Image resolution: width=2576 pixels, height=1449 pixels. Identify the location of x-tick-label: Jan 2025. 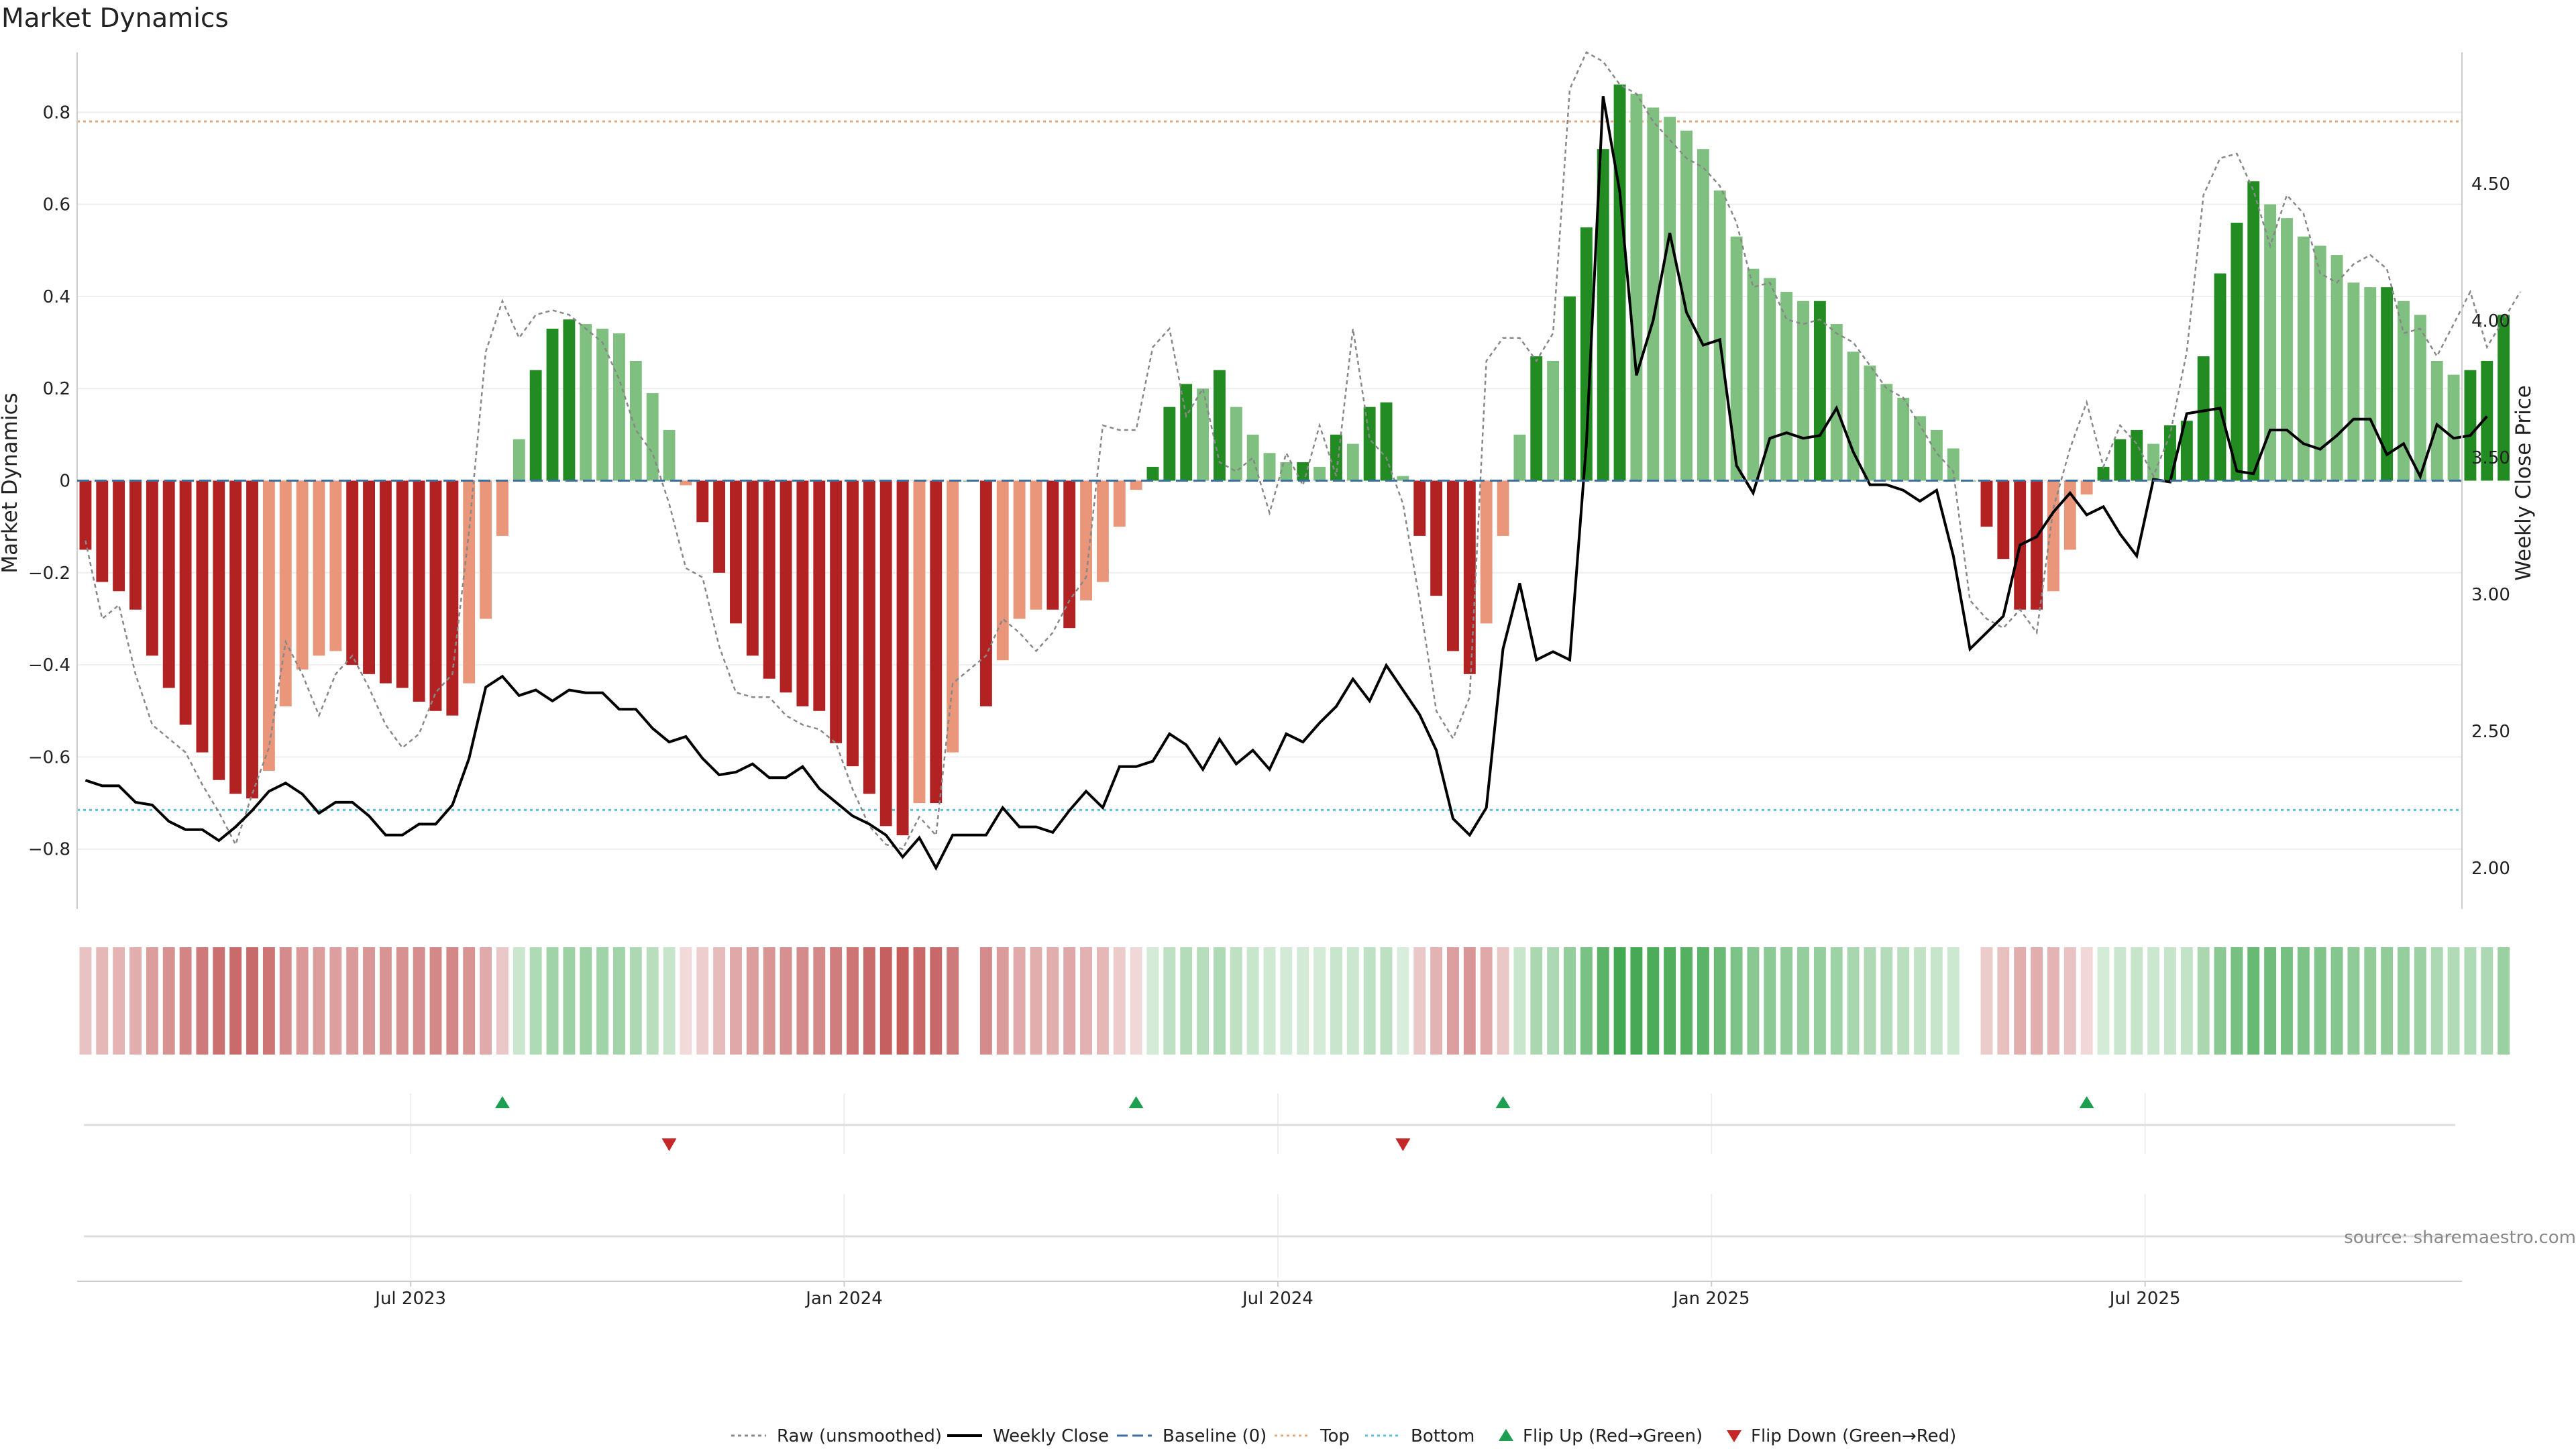
(1711, 1299).